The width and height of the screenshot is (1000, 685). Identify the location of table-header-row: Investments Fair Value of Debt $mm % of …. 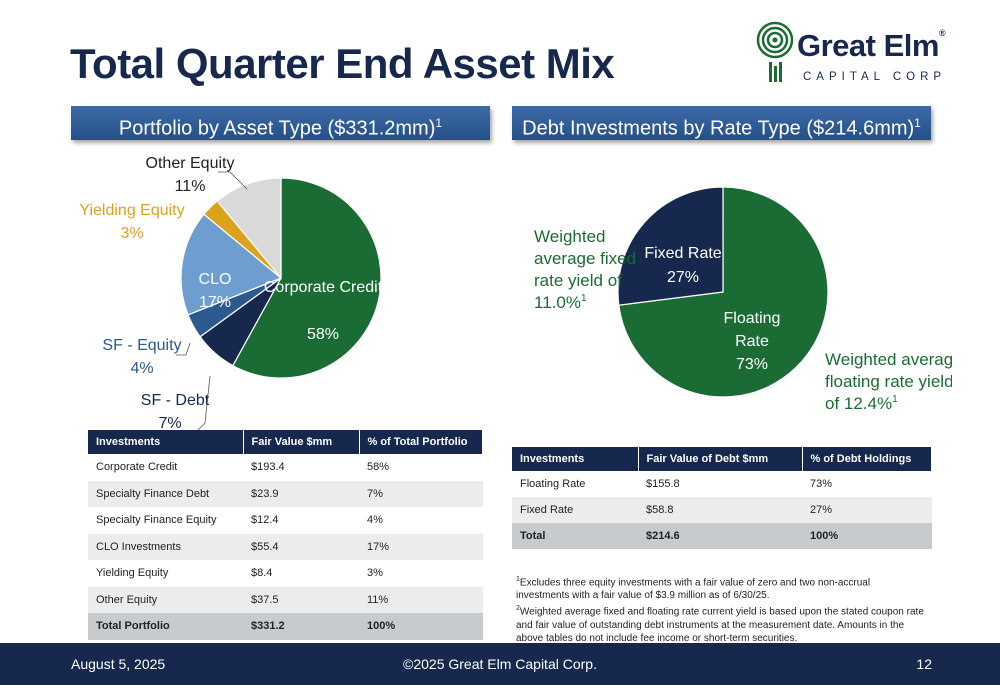
(722, 459).